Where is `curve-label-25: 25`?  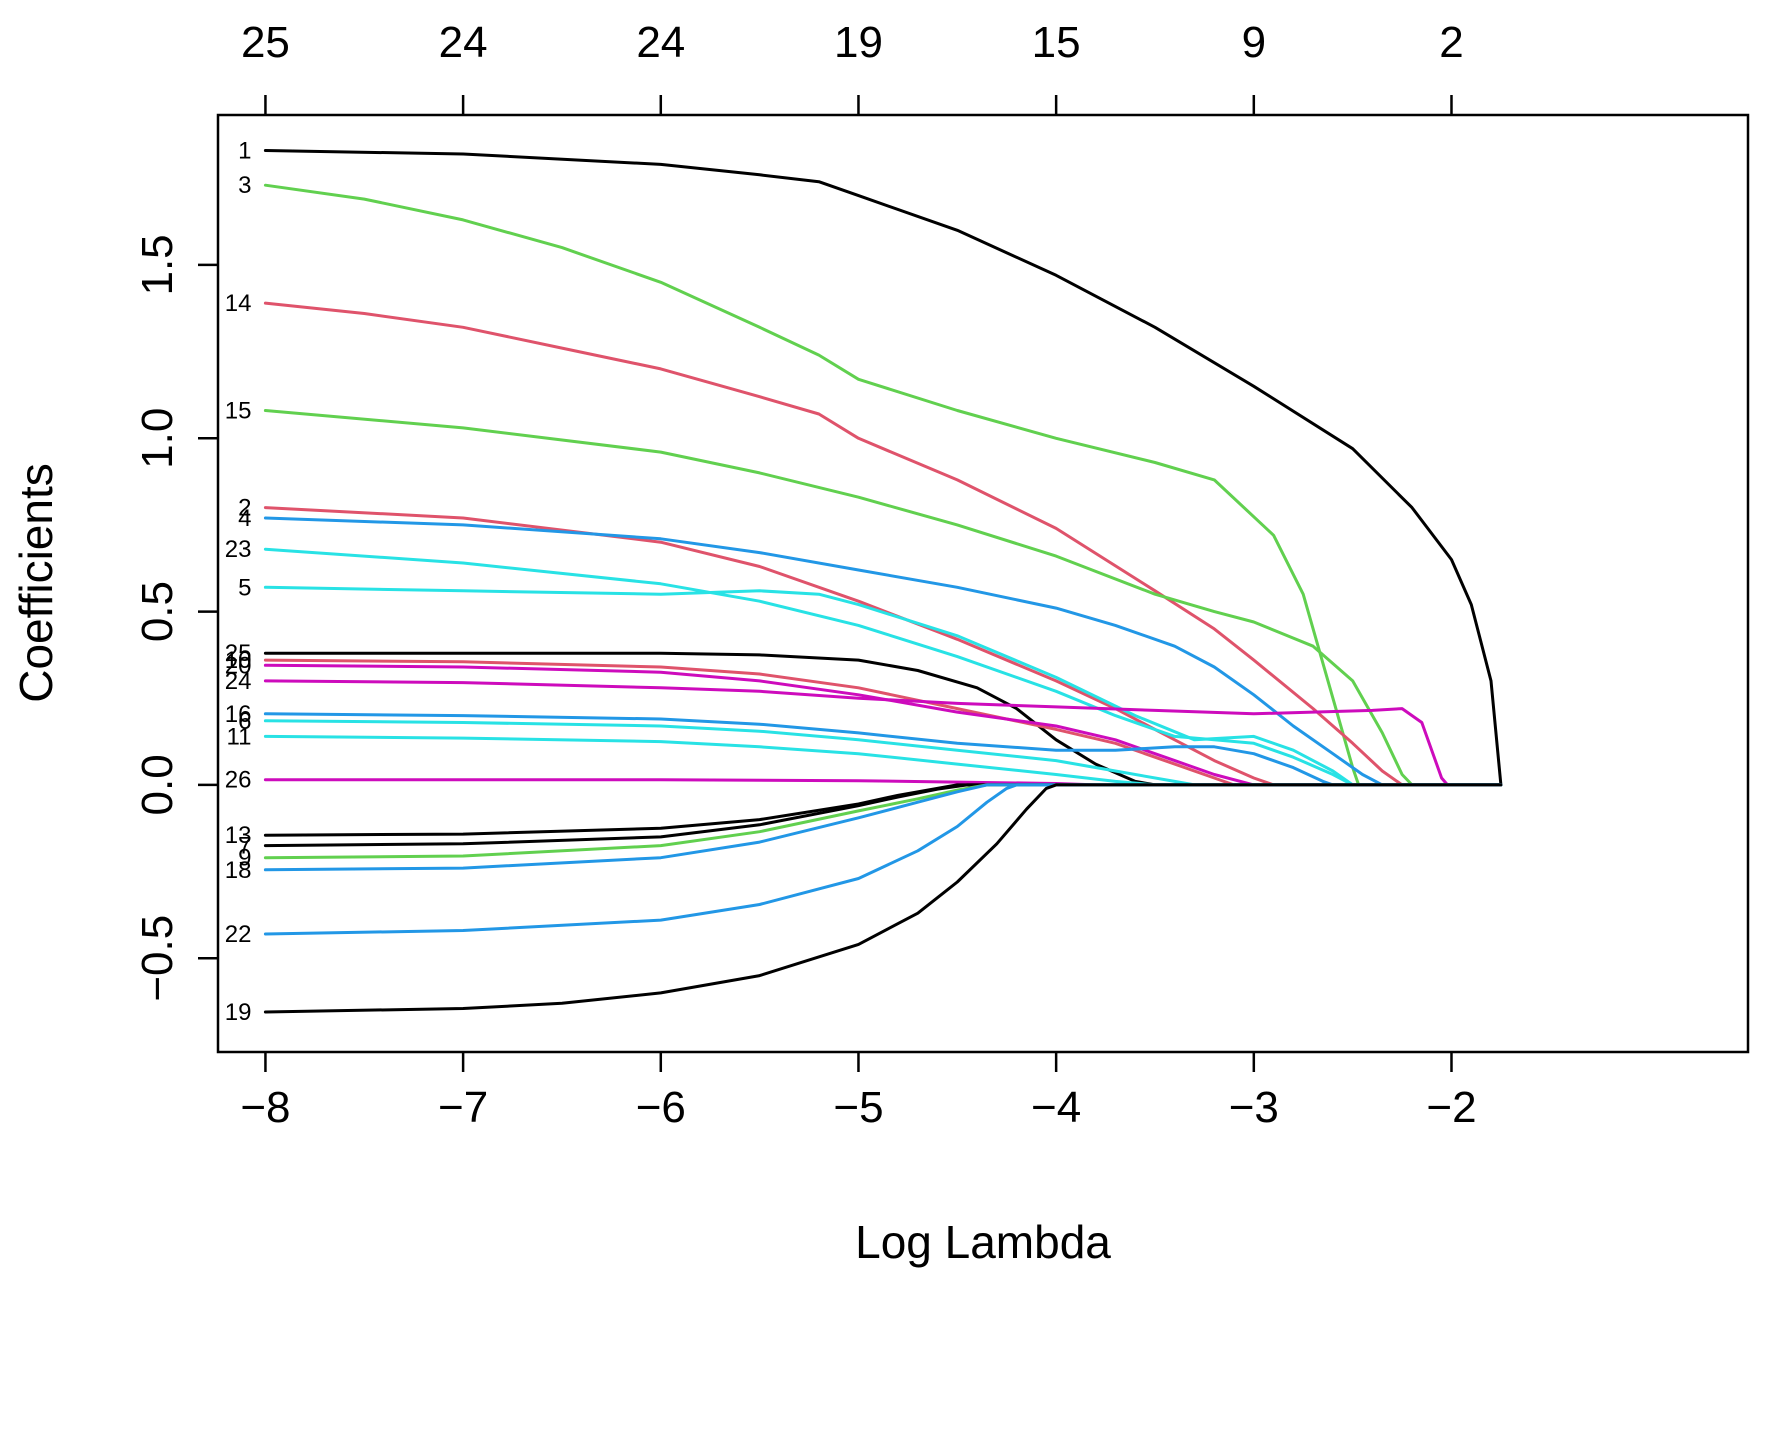
curve-label-25: 25 is located at coordinates (238, 653).